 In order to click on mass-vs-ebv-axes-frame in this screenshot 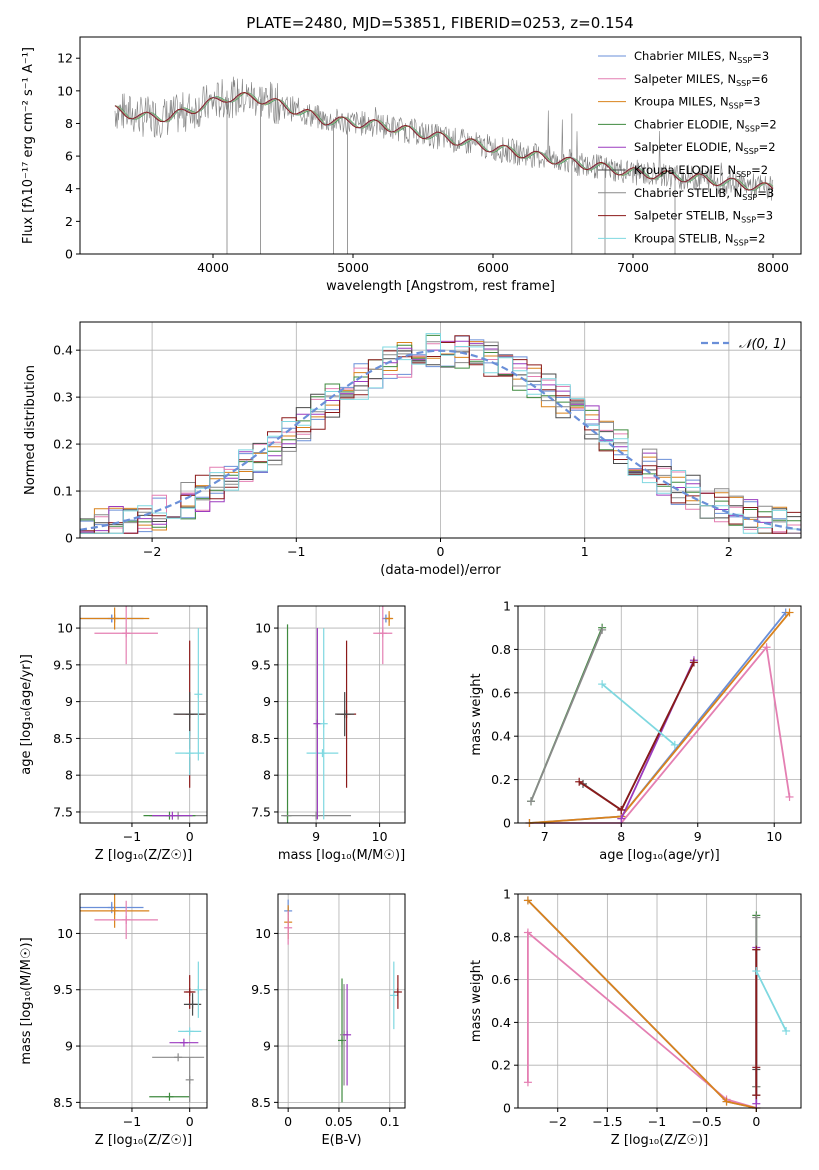, I will do `click(341, 1001)`.